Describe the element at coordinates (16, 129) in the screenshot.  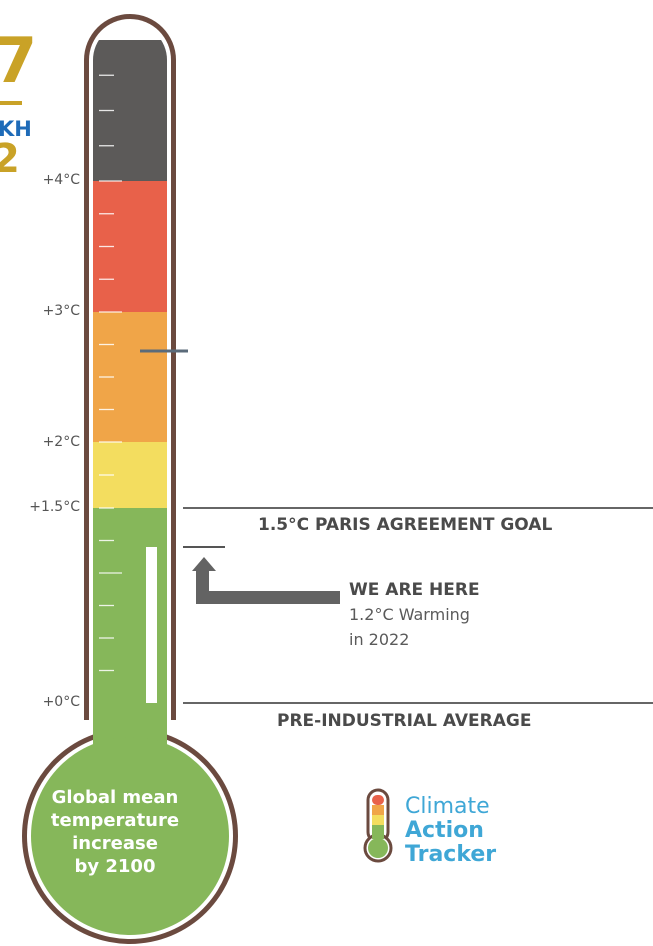
I see `corner-letters: KH` at that location.